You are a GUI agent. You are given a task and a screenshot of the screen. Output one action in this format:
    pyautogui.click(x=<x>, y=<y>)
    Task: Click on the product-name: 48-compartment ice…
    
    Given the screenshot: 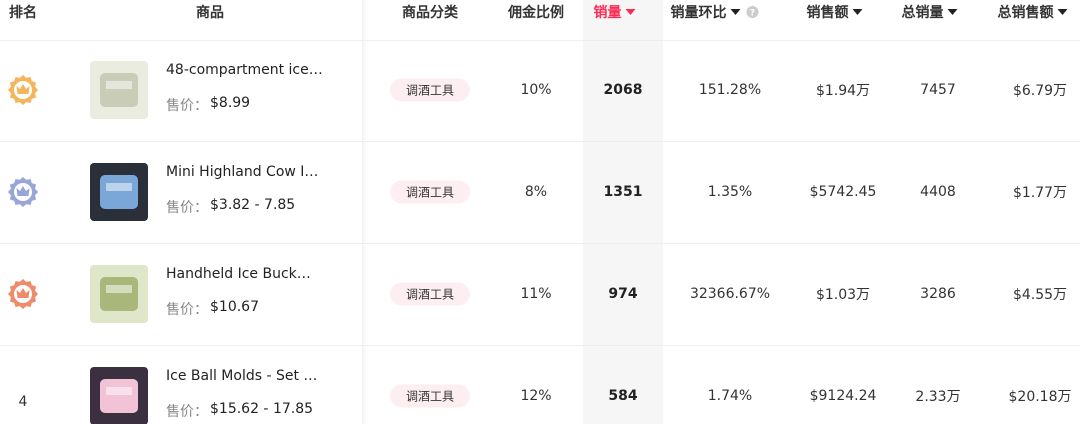 What is the action you would take?
    pyautogui.click(x=244, y=70)
    